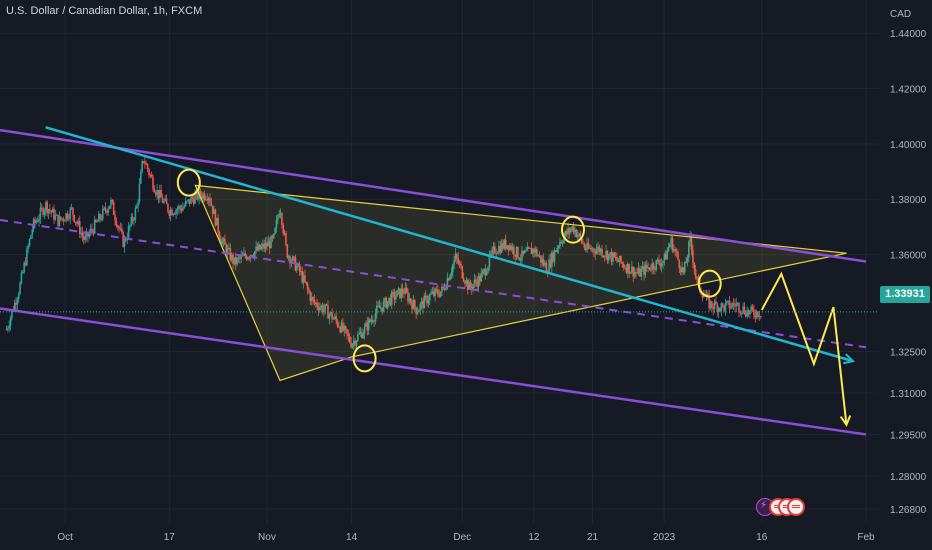  What do you see at coordinates (170, 537) in the screenshot?
I see `x-tick-label: 17` at bounding box center [170, 537].